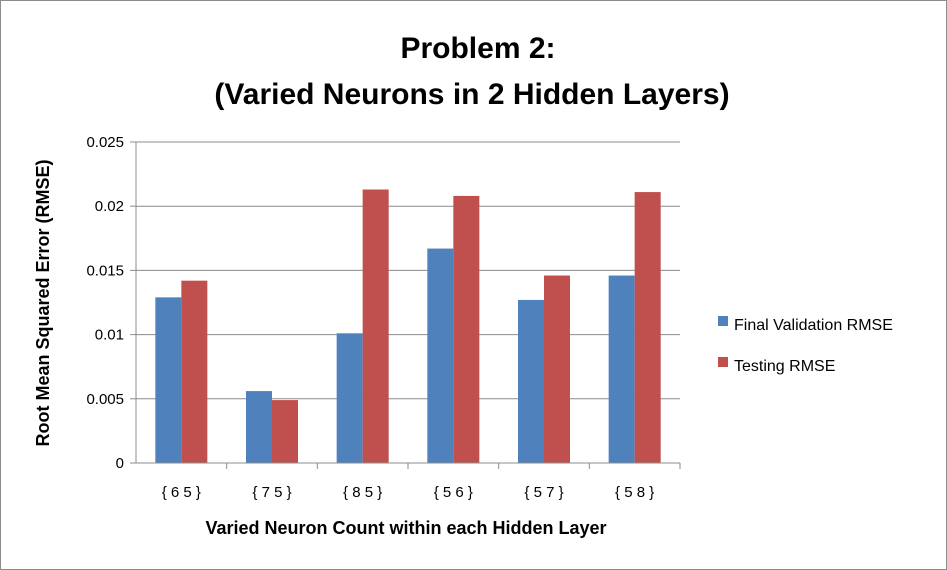  Describe the element at coordinates (723, 362) in the screenshot. I see `legend-swatch-testing` at that location.